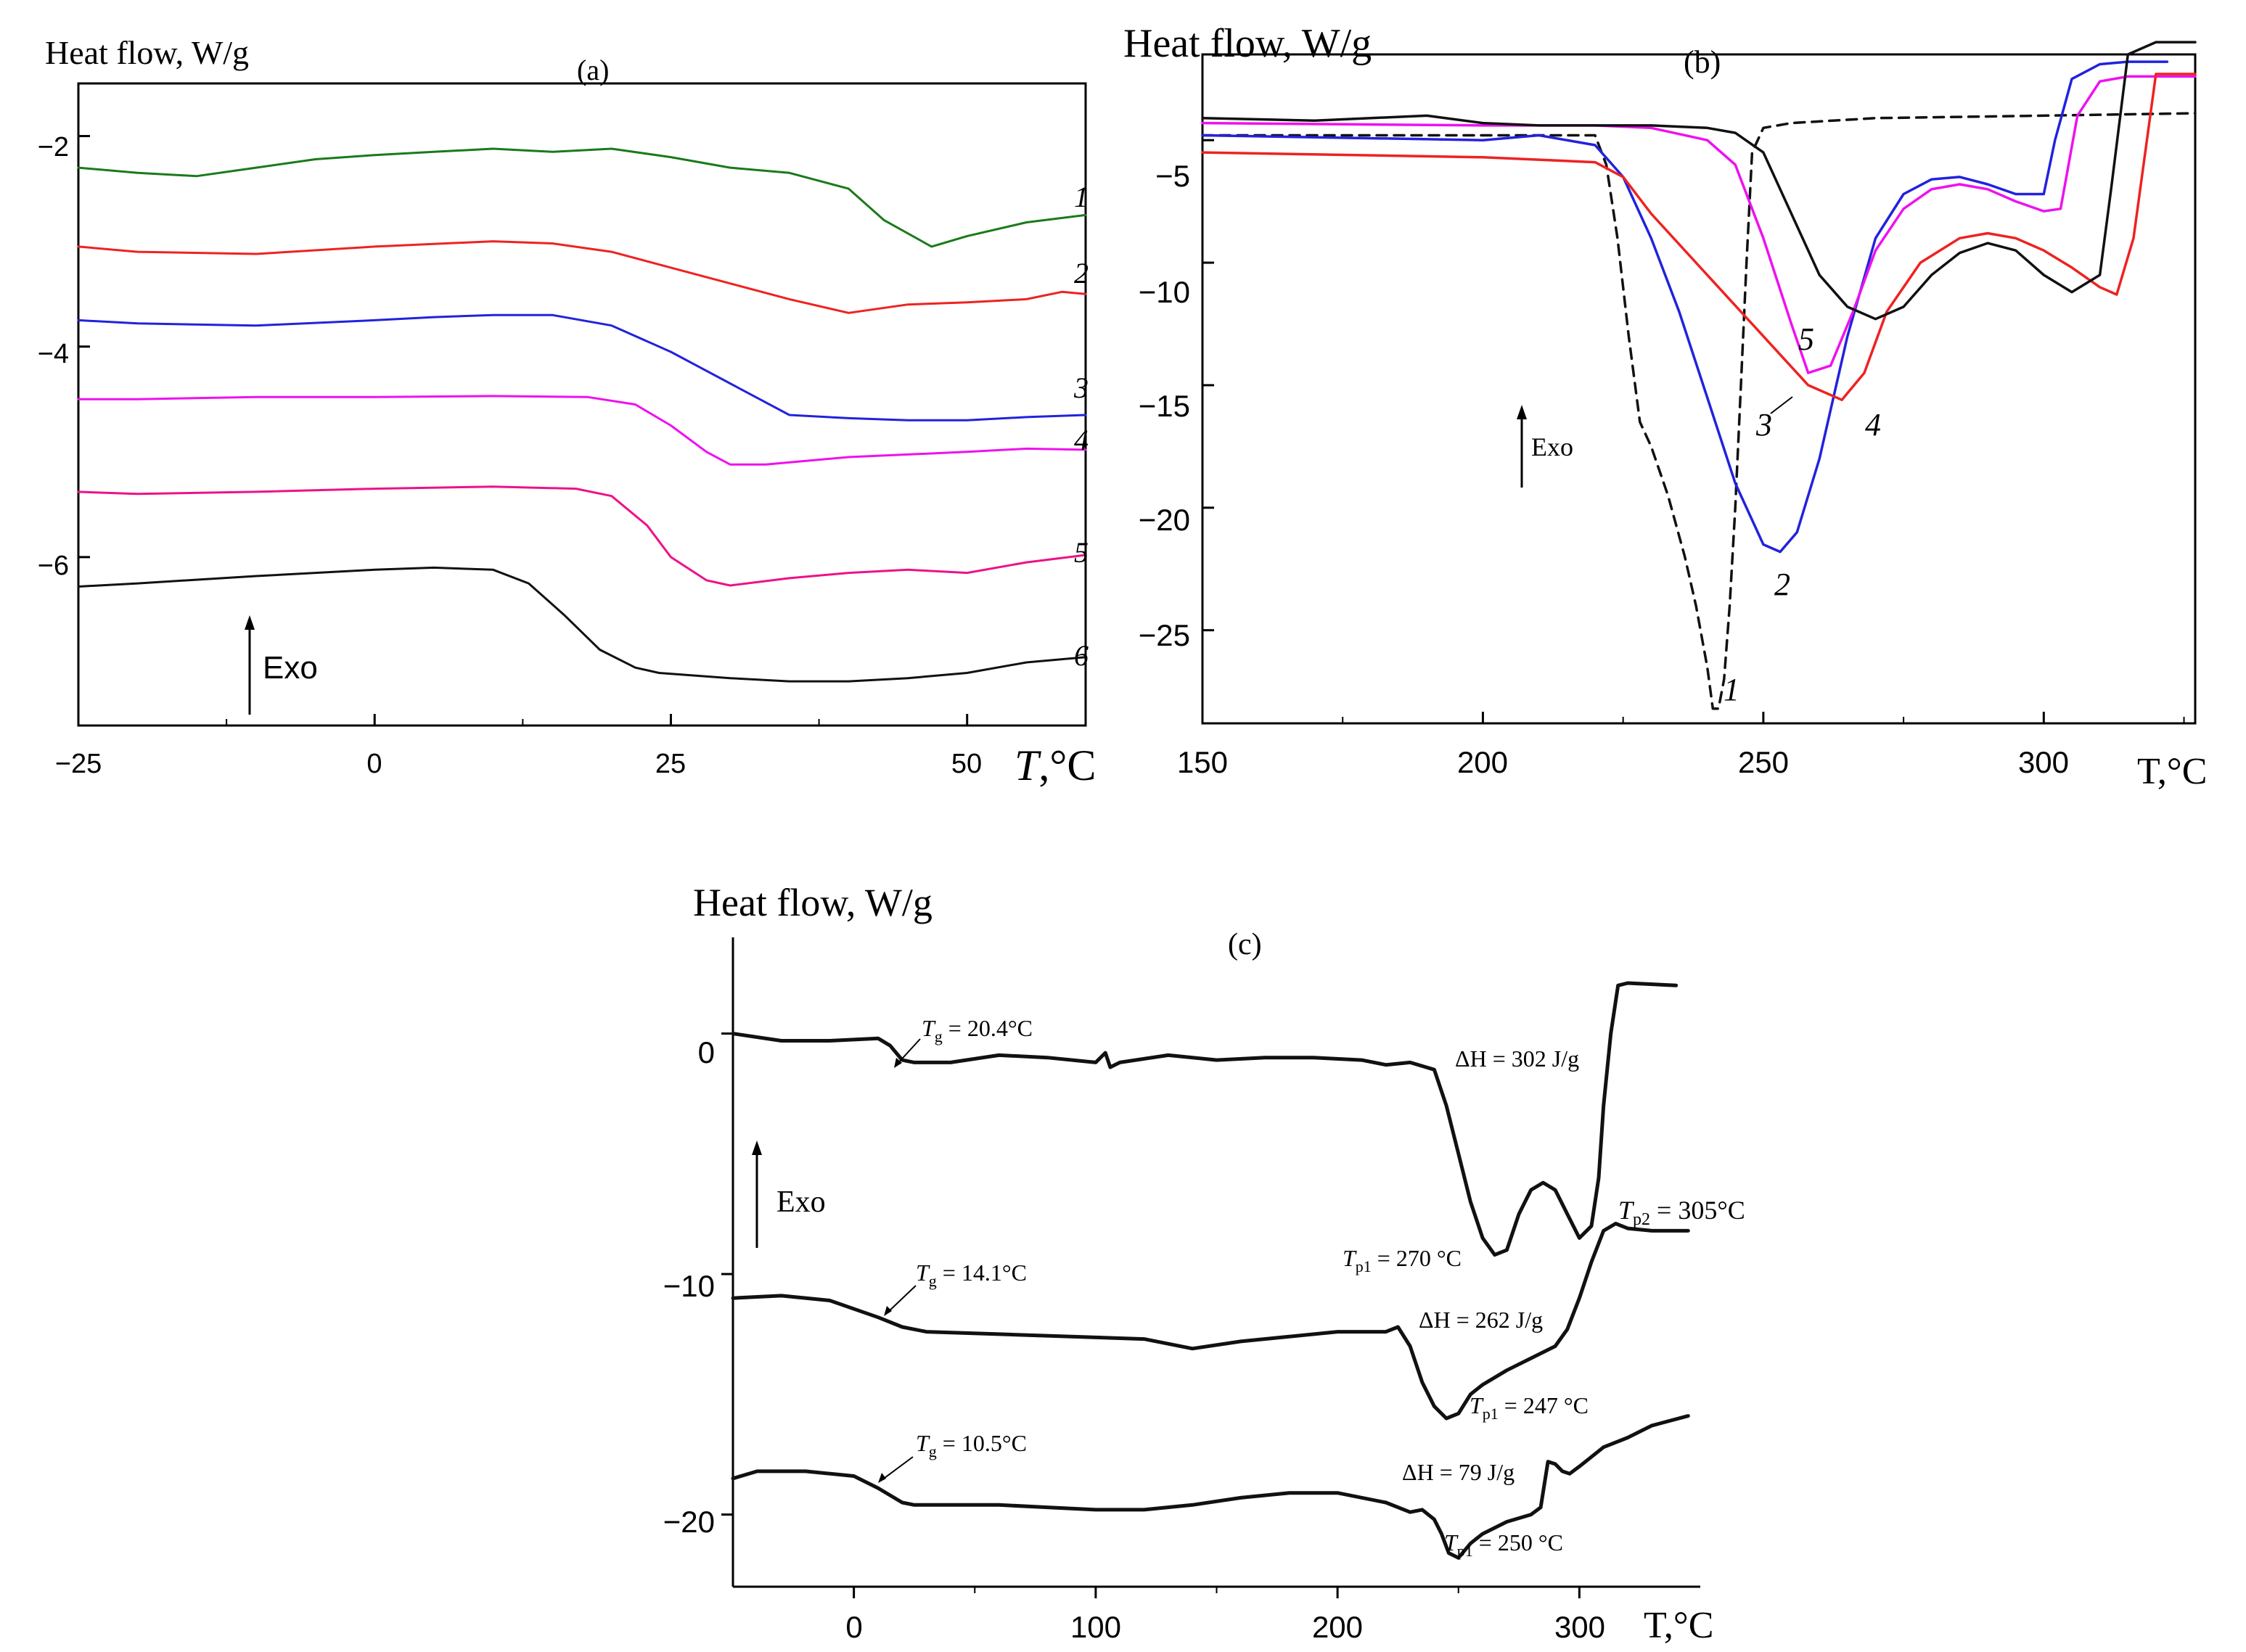 The height and width of the screenshot is (1652, 2246). Describe the element at coordinates (929, 1028) in the screenshot. I see `tg-top-symbol: T` at that location.